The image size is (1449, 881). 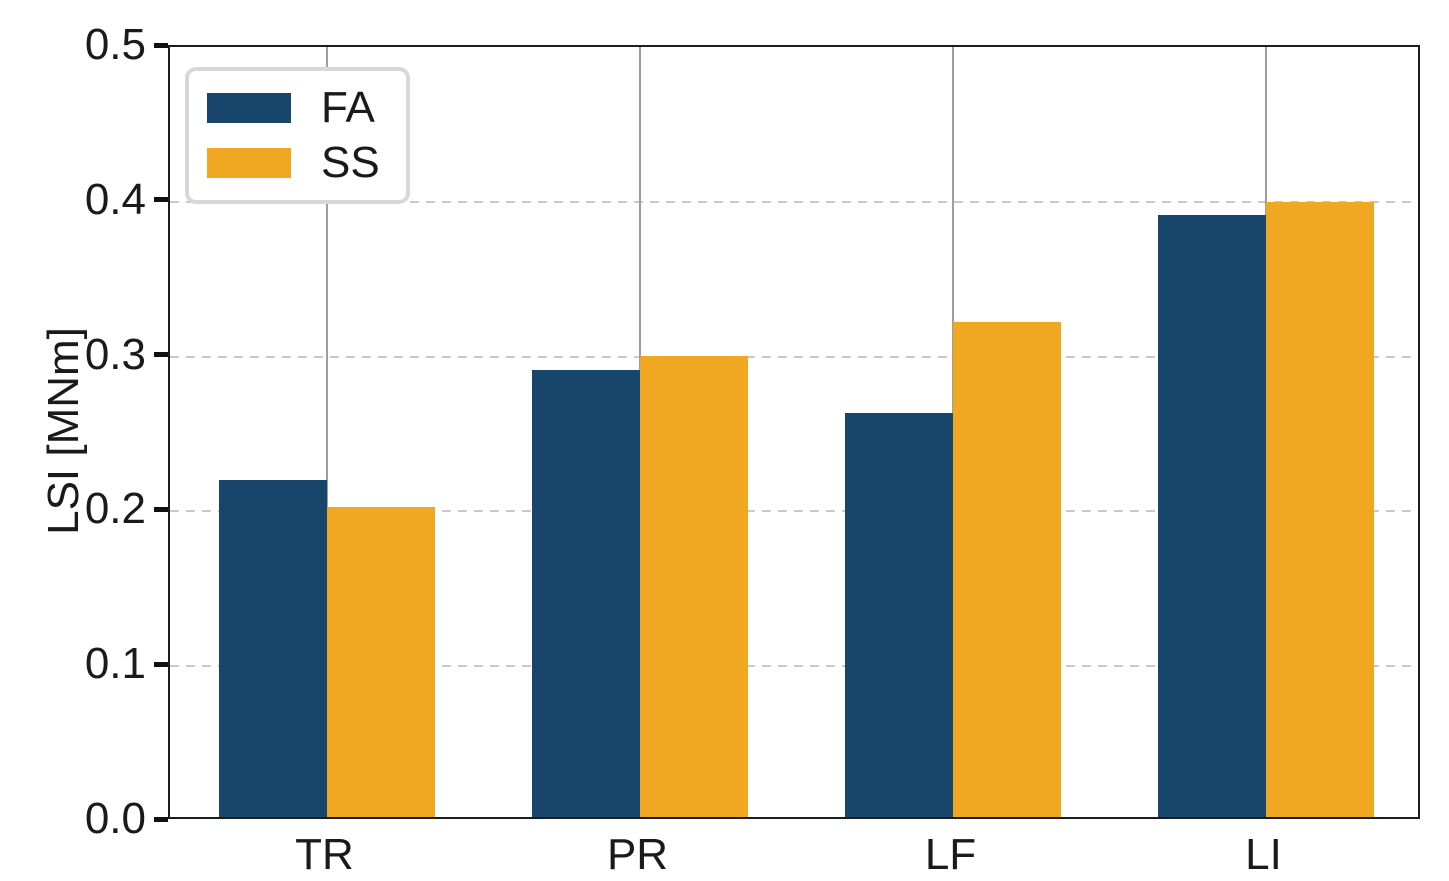 What do you see at coordinates (794, 201) in the screenshot?
I see `y-gridline-0.4` at bounding box center [794, 201].